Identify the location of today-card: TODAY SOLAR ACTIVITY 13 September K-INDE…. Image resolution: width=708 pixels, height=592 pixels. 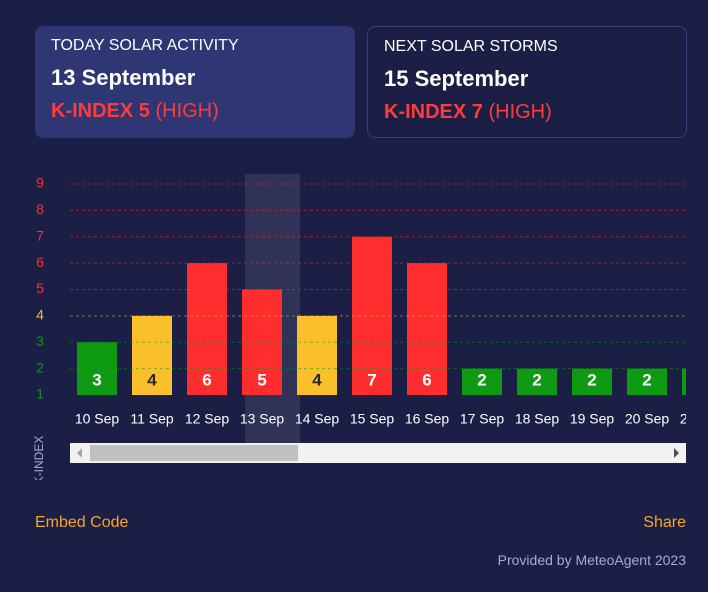
(195, 82).